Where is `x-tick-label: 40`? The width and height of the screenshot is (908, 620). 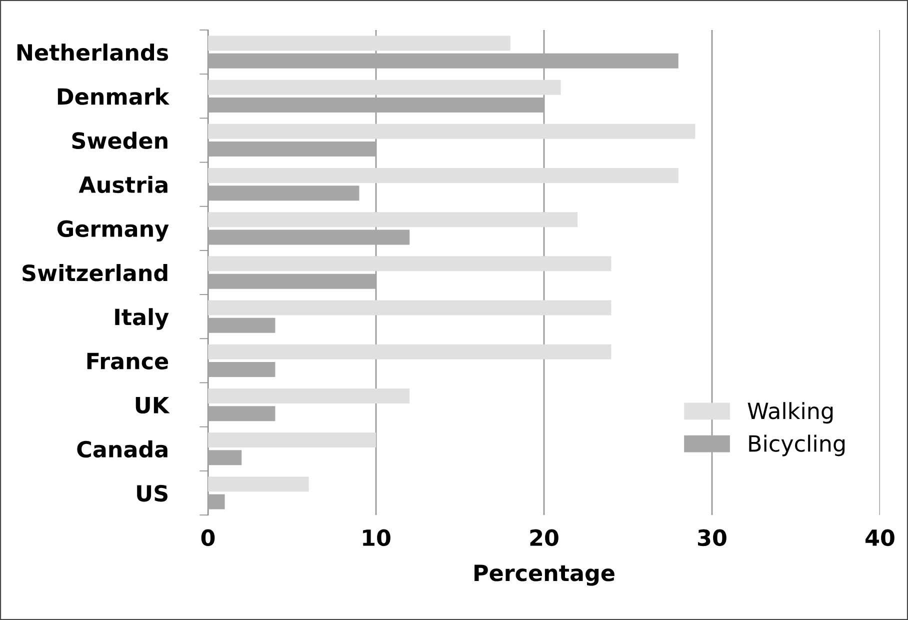 x-tick-label: 40 is located at coordinates (880, 537).